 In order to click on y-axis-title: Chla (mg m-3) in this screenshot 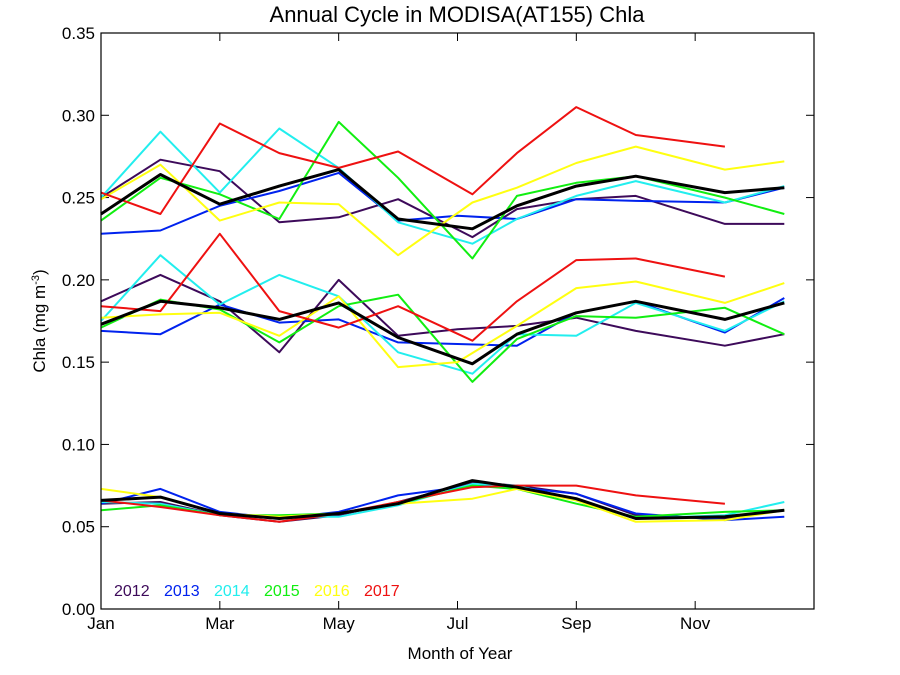, I will do `click(39, 320)`.